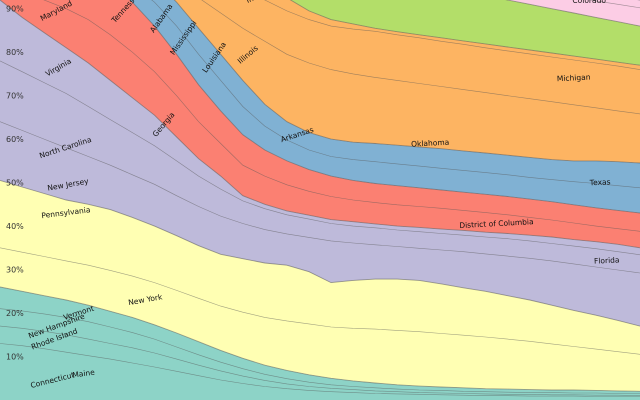  I want to click on y-tick-label: 60%, so click(15, 139).